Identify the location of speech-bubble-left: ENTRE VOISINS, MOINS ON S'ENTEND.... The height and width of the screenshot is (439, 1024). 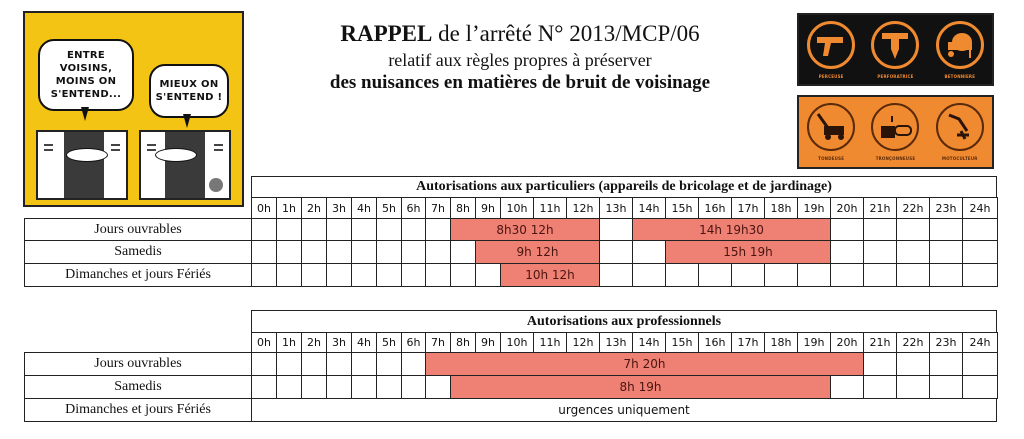
(86, 75).